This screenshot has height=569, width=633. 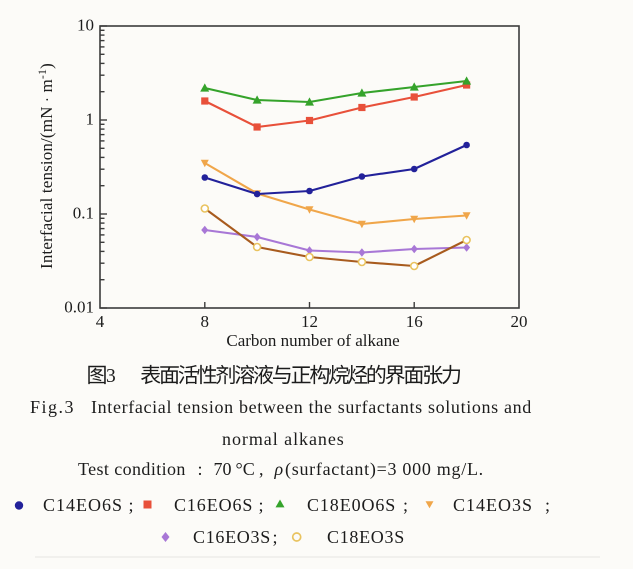 What do you see at coordinates (132, 469) in the screenshot?
I see `svg-text: Test condition` at bounding box center [132, 469].